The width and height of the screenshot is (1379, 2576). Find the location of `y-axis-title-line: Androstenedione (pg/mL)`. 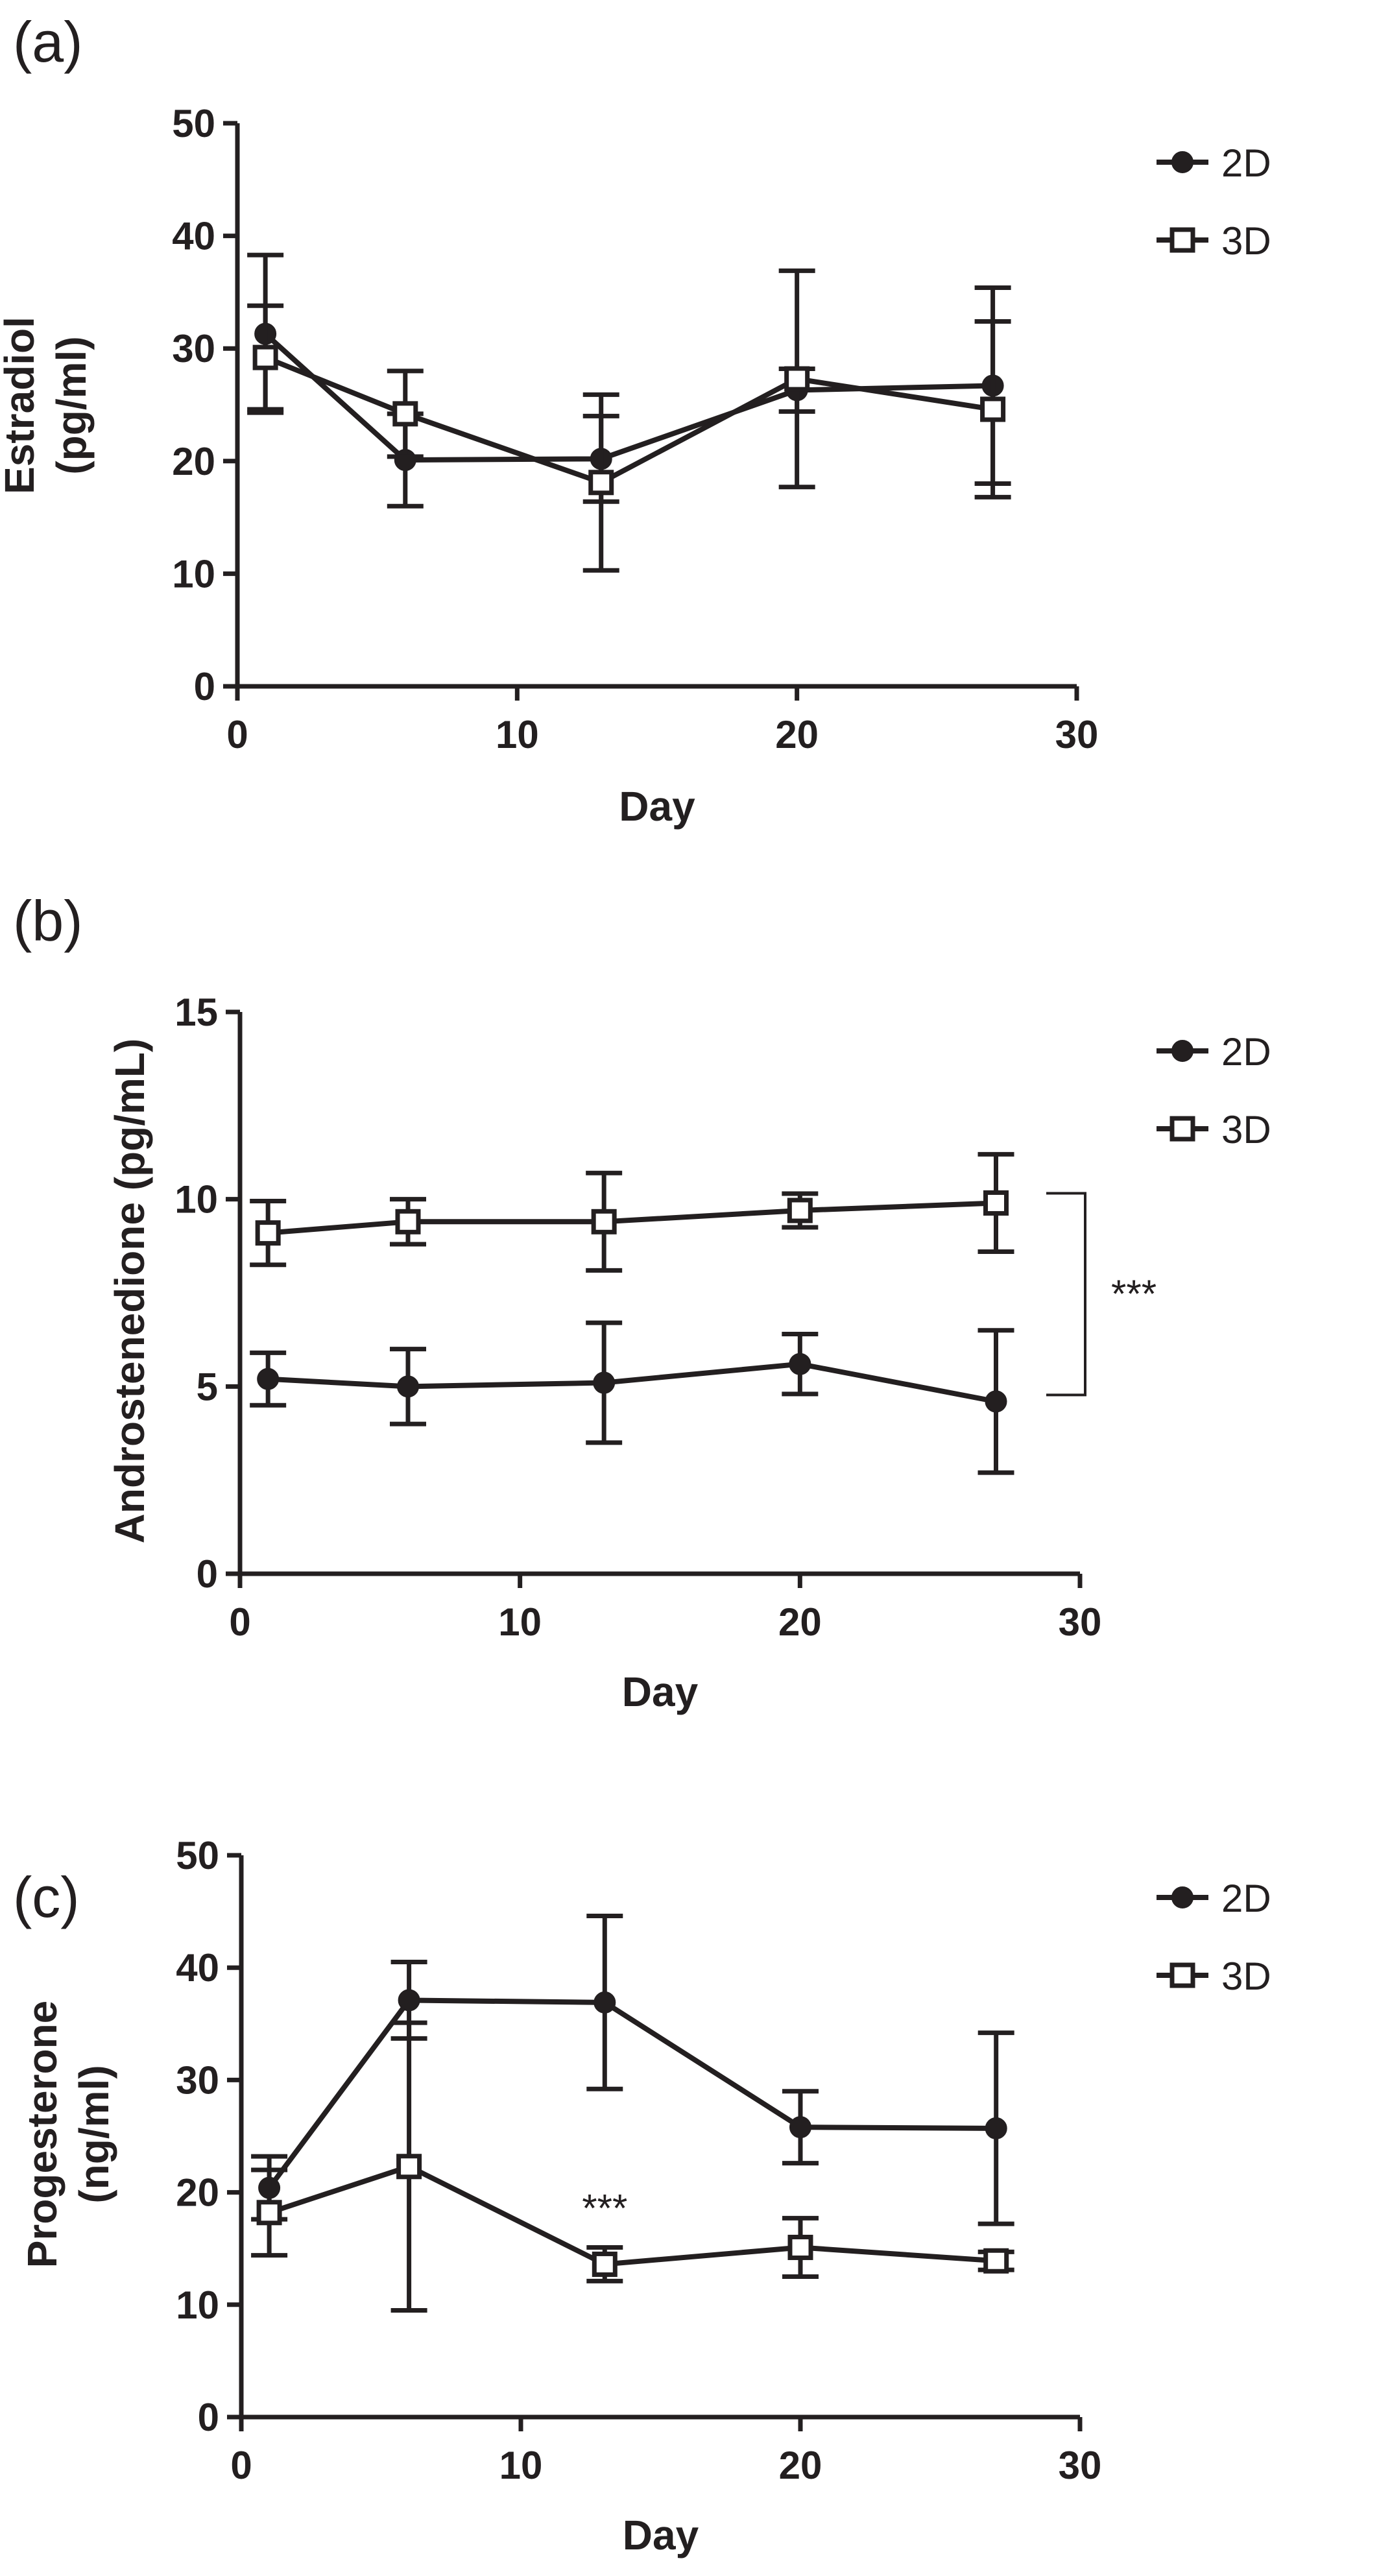

y-axis-title-line: Androstenedione (pg/mL) is located at coordinates (129, 1291).